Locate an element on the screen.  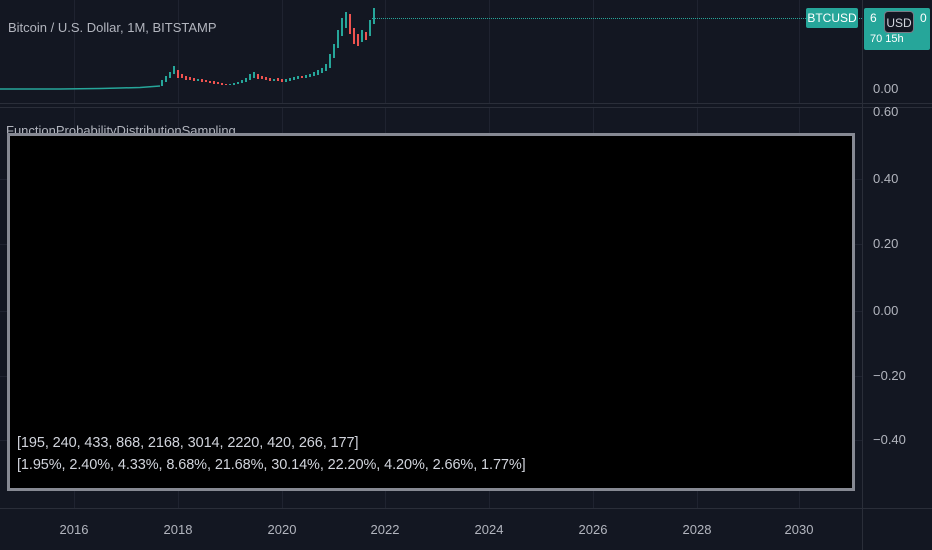
last-price-line is located at coordinates (617, 18).